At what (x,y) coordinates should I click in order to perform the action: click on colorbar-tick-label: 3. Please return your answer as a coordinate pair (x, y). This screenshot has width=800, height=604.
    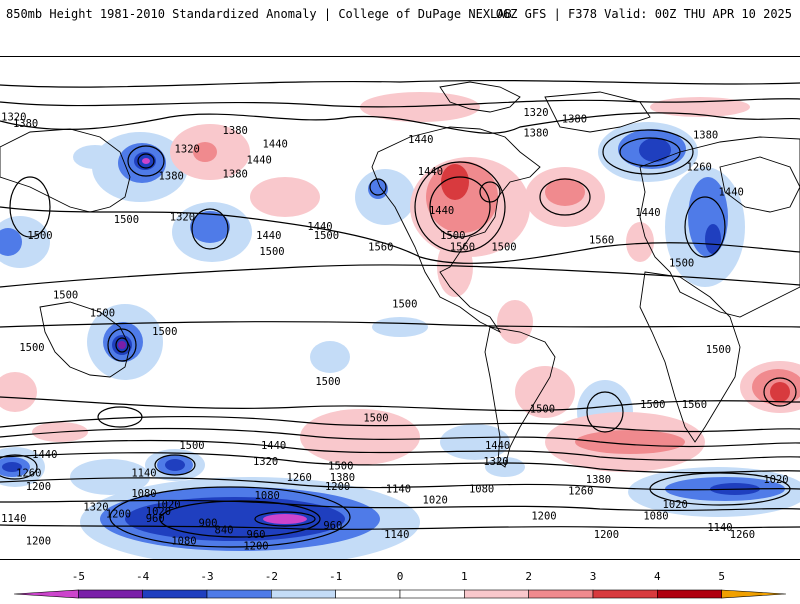
    Looking at the image, I should click on (593, 576).